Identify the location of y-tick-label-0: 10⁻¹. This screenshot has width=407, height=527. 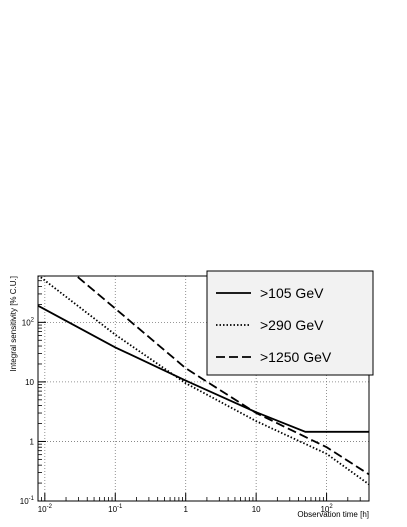
(27, 501).